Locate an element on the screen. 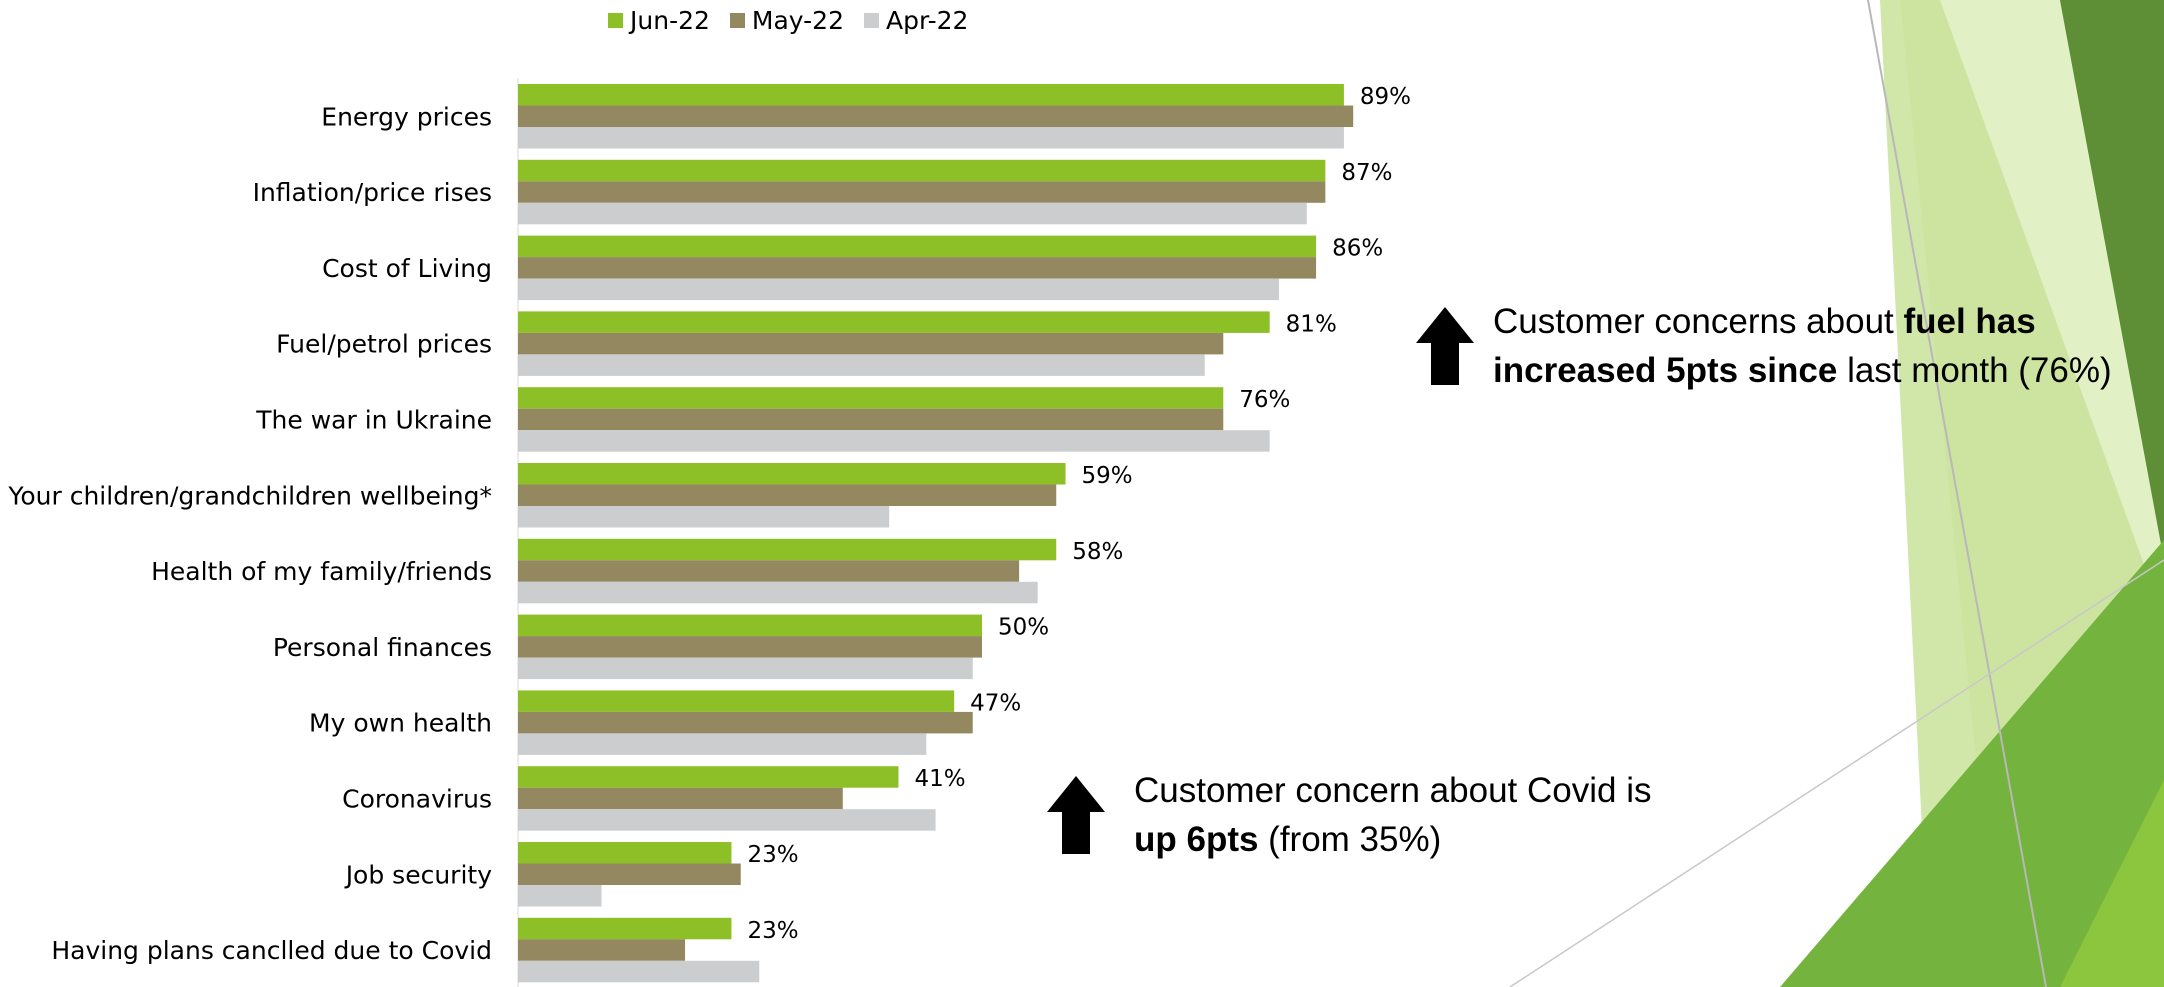 The width and height of the screenshot is (2164, 987). category-label: My own health is located at coordinates (400, 723).